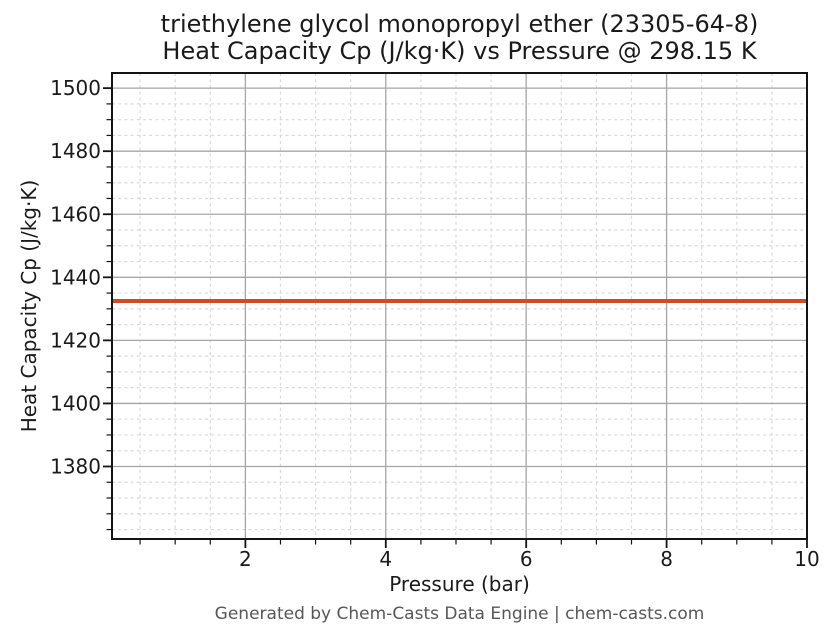 This screenshot has height=644, width=836. What do you see at coordinates (75, 214) in the screenshot?
I see `y-tick-label: 1460` at bounding box center [75, 214].